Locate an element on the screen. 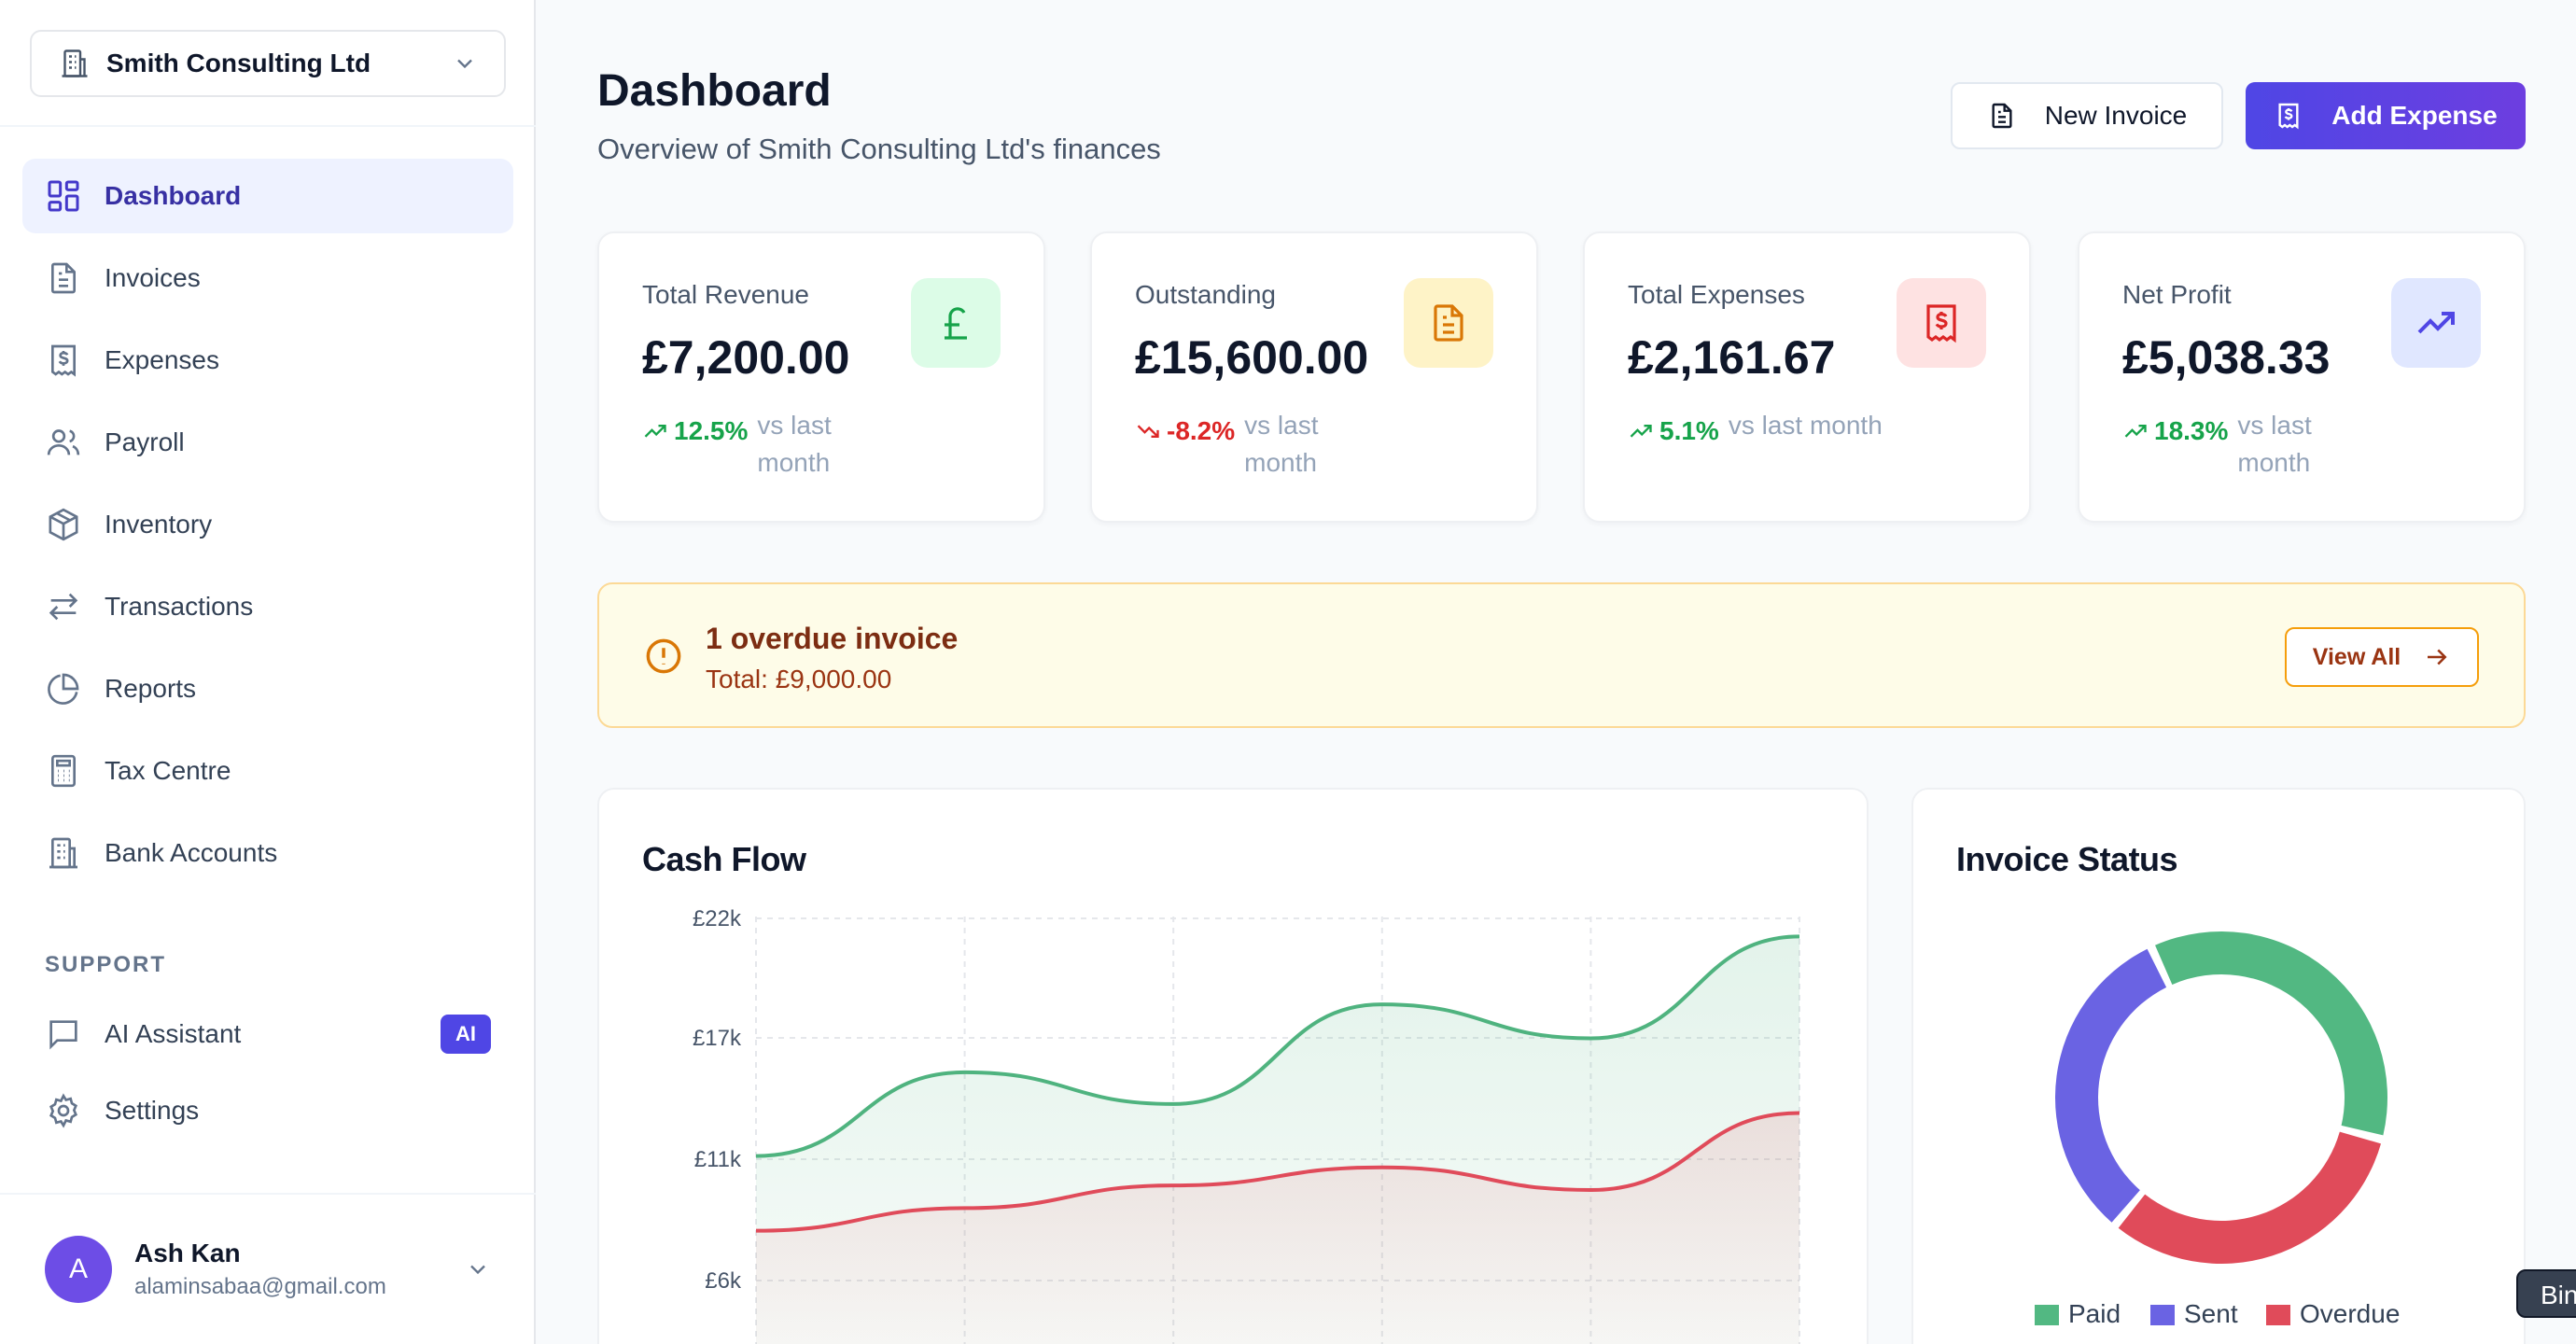 This screenshot has width=2576, height=1344. cash-flow-title: Cash Flow is located at coordinates (724, 859).